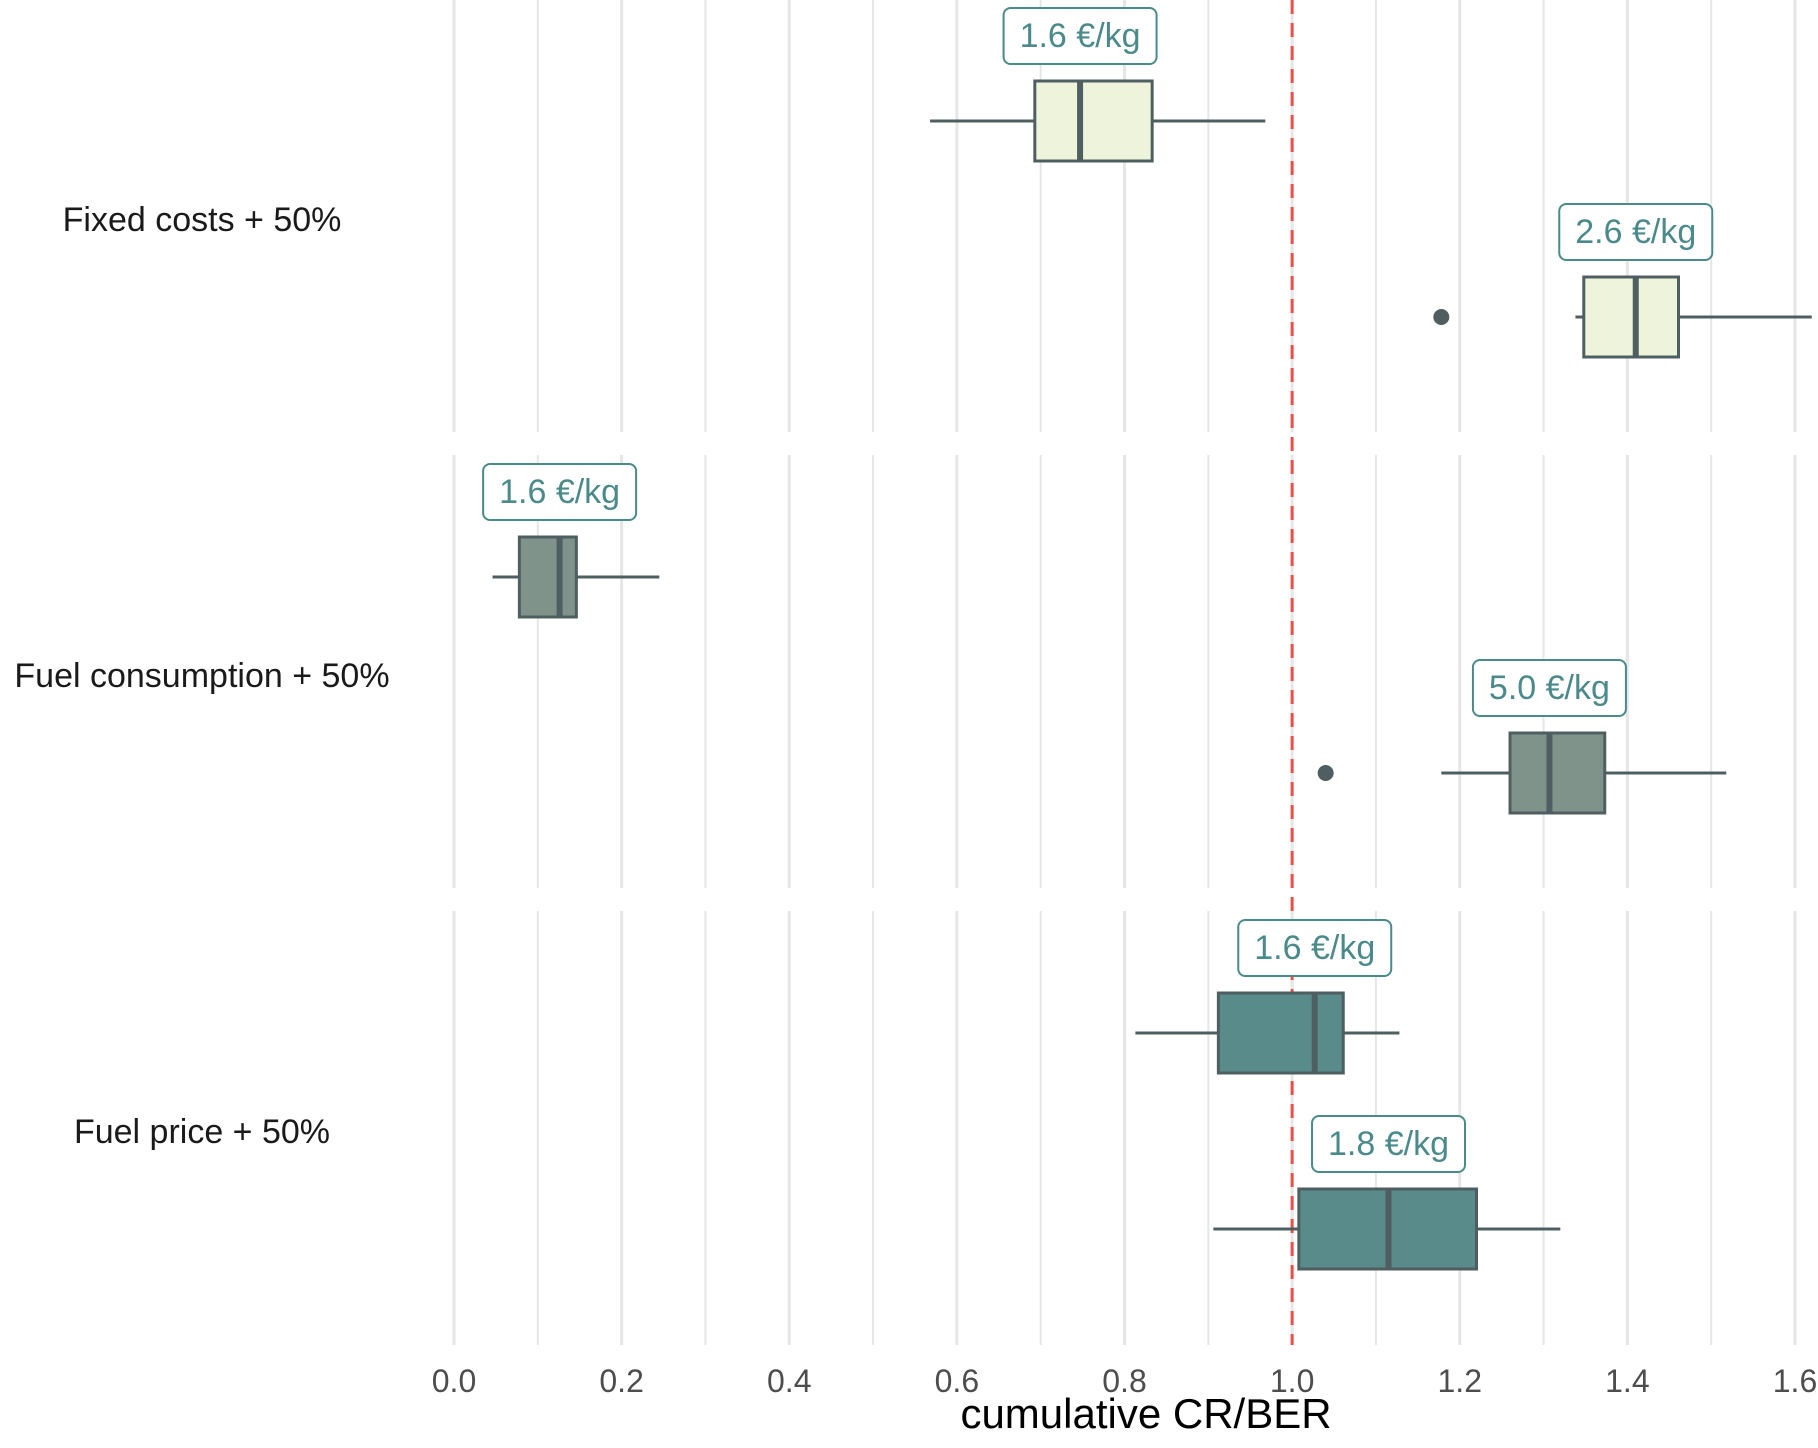 The width and height of the screenshot is (1818, 1448). Describe the element at coordinates (1795, 1381) in the screenshot. I see `x-tick-label: 1.6` at that location.